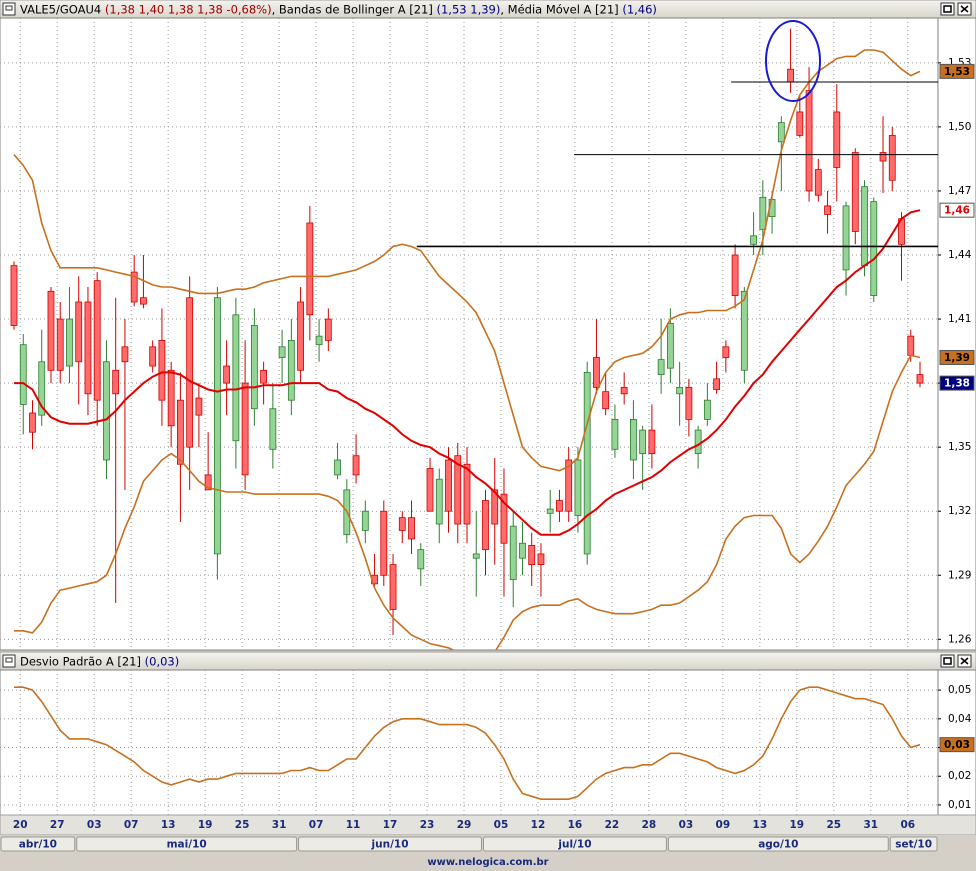 Image resolution: width=976 pixels, height=871 pixels. What do you see at coordinates (57, 825) in the screenshot?
I see `x-tick-label: 27` at bounding box center [57, 825].